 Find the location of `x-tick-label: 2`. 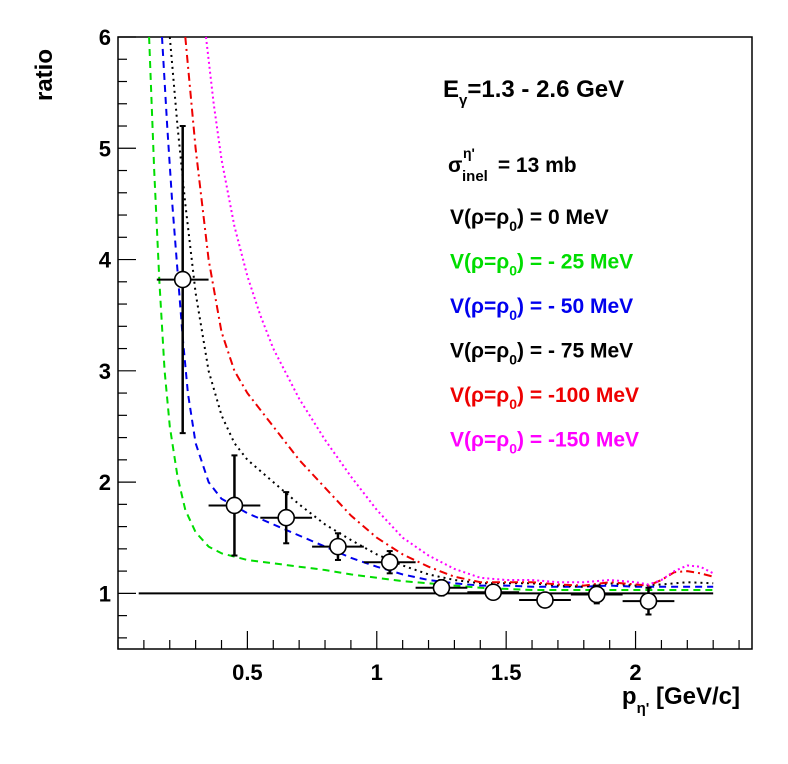

x-tick-label: 2 is located at coordinates (635, 672).